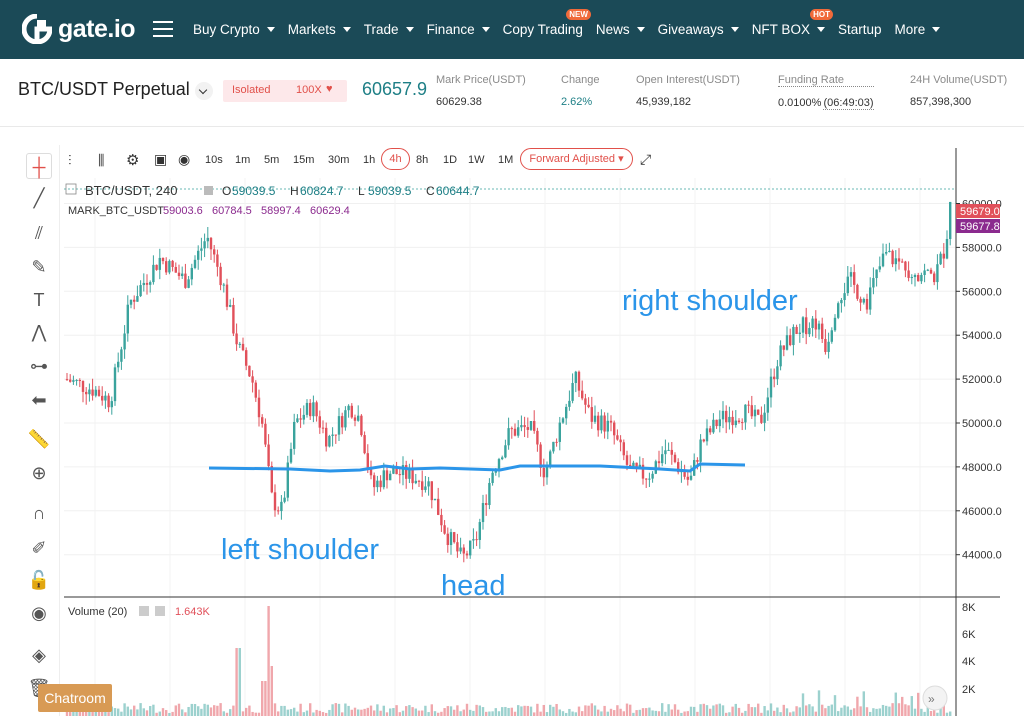  I want to click on legend-settings-icon, so click(208, 190).